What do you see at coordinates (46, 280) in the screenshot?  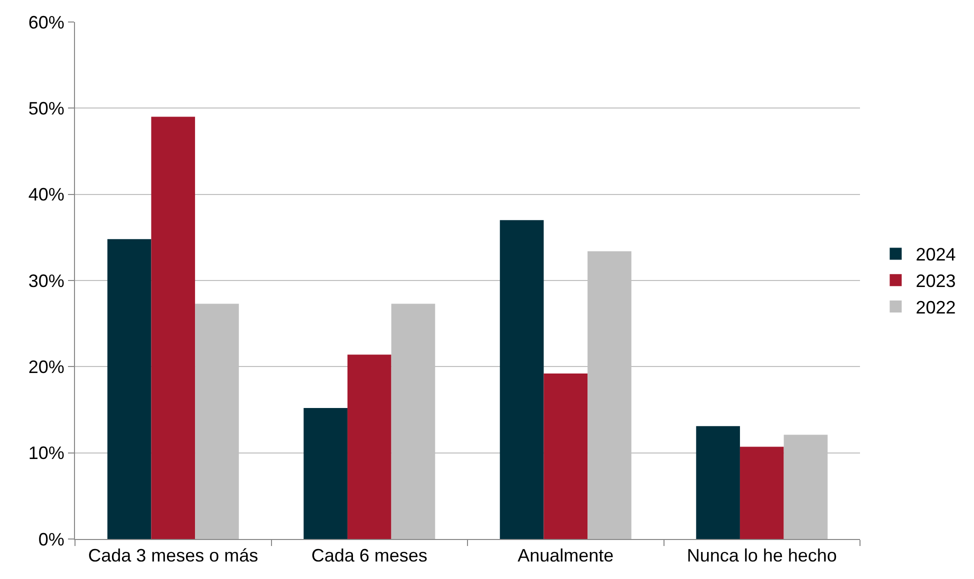 I see `y-tick-label: 30%` at bounding box center [46, 280].